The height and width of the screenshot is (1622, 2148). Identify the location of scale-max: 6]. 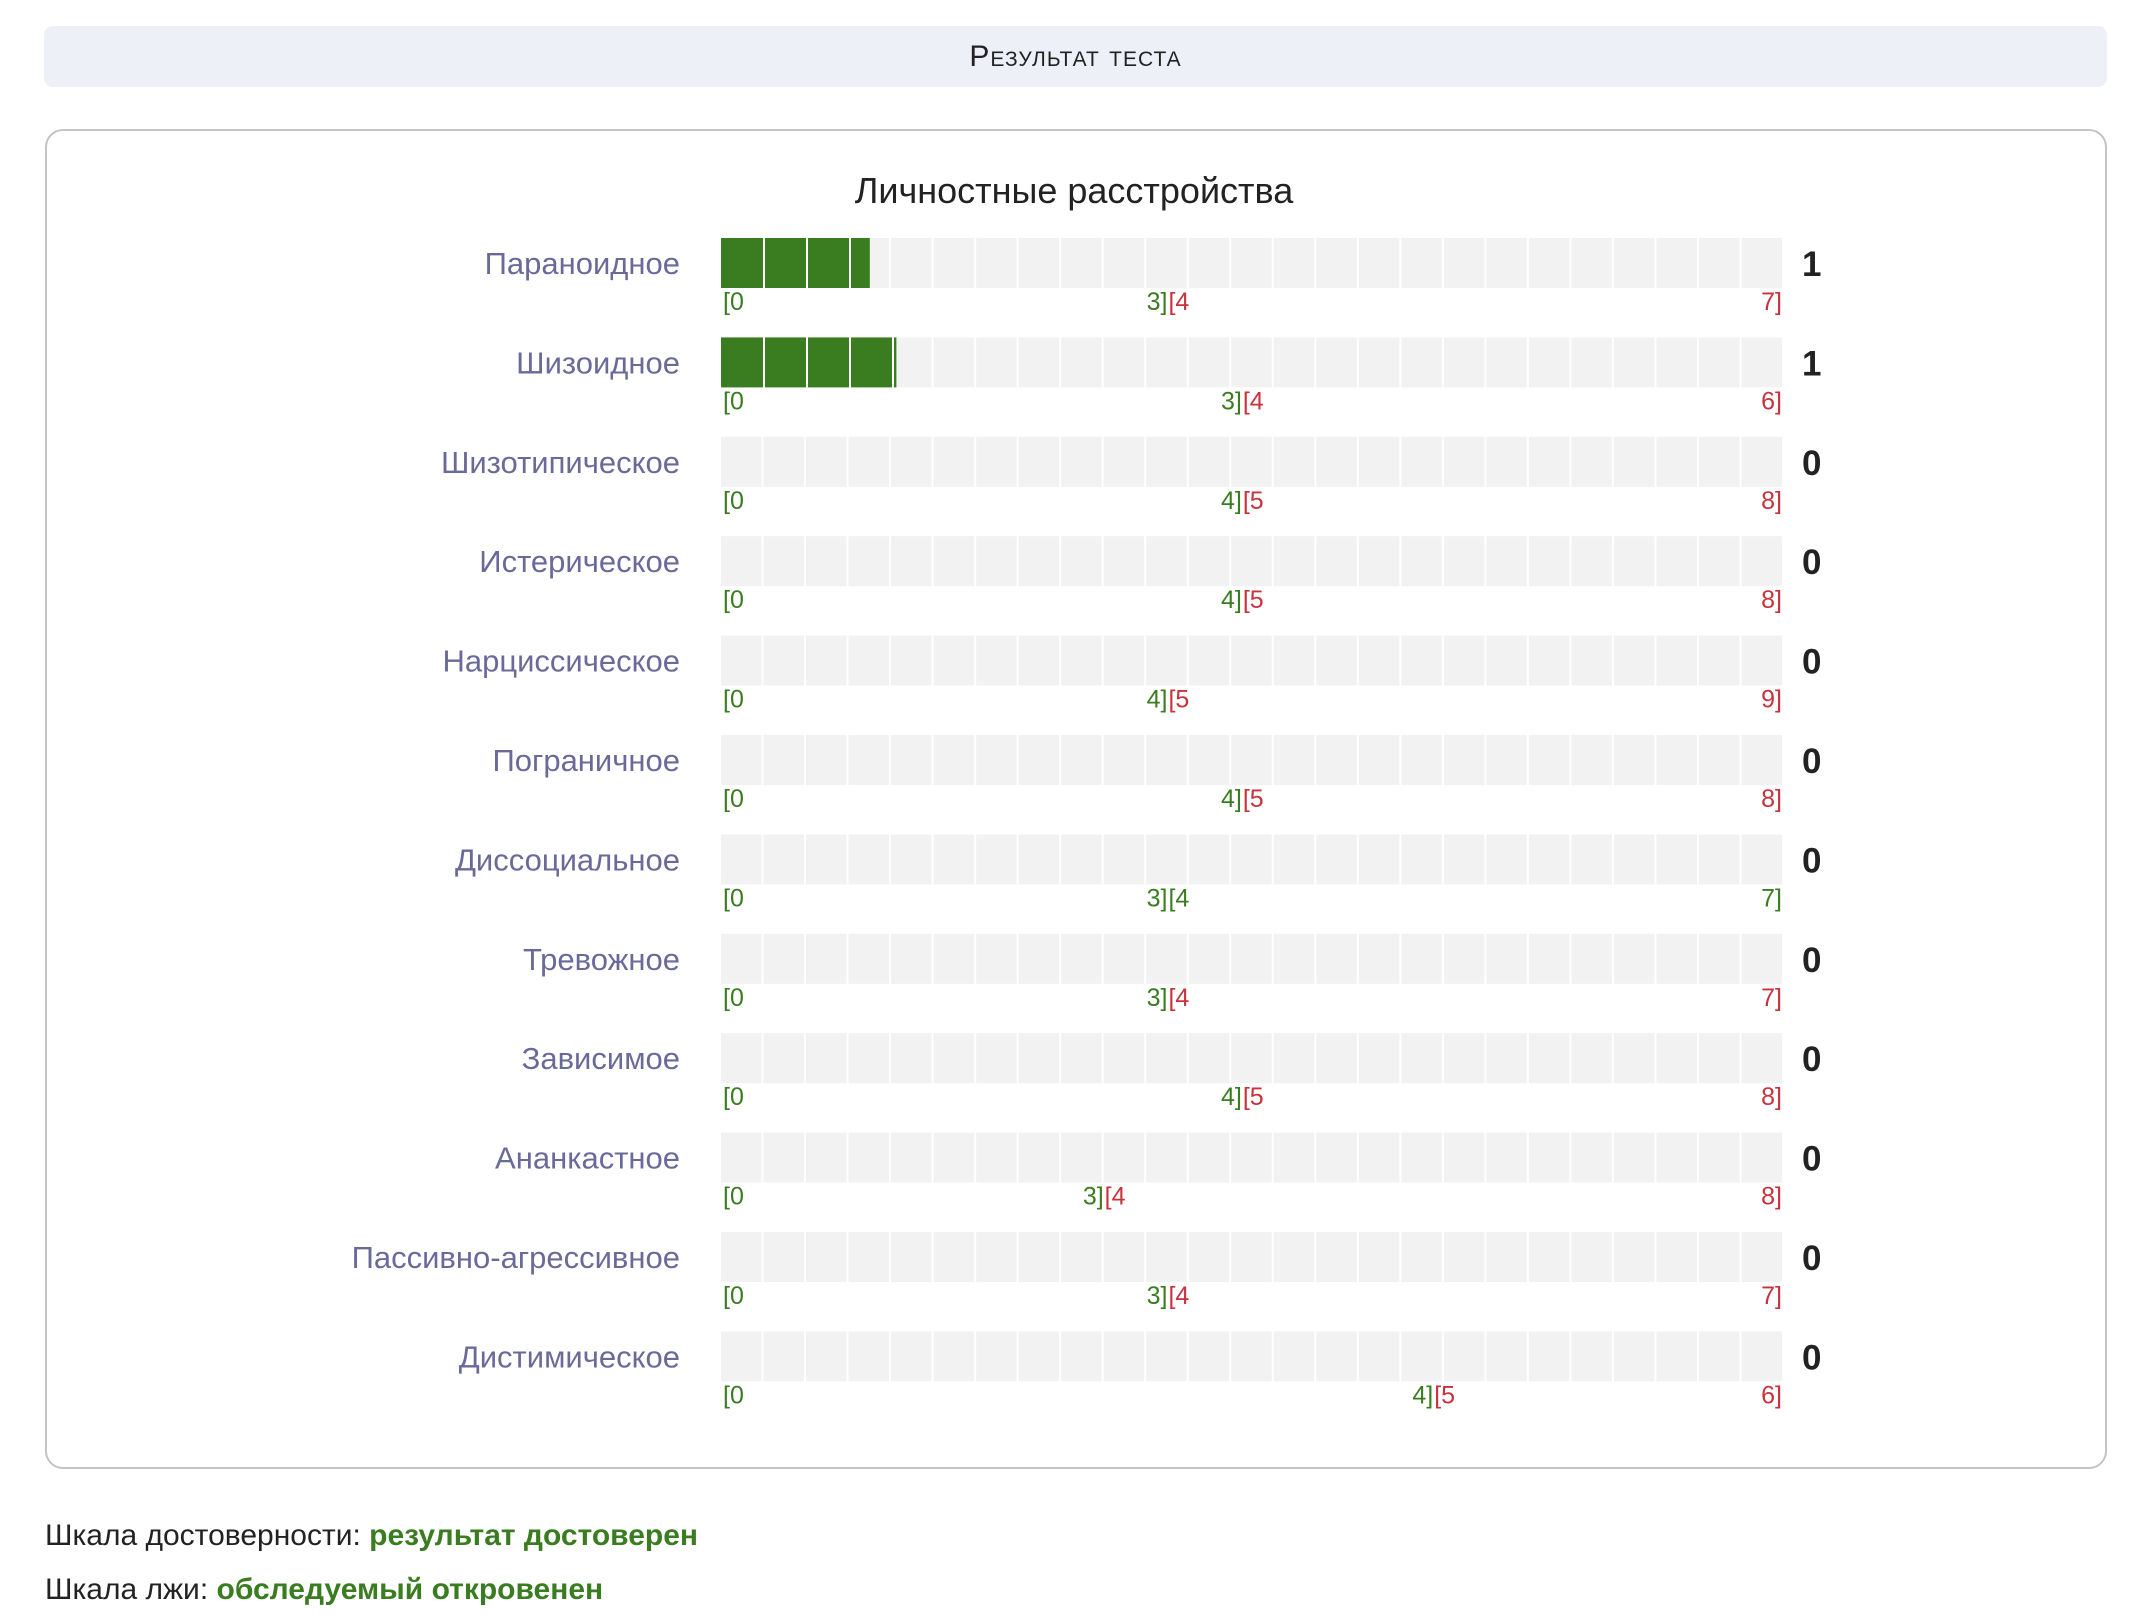
(1771, 401).